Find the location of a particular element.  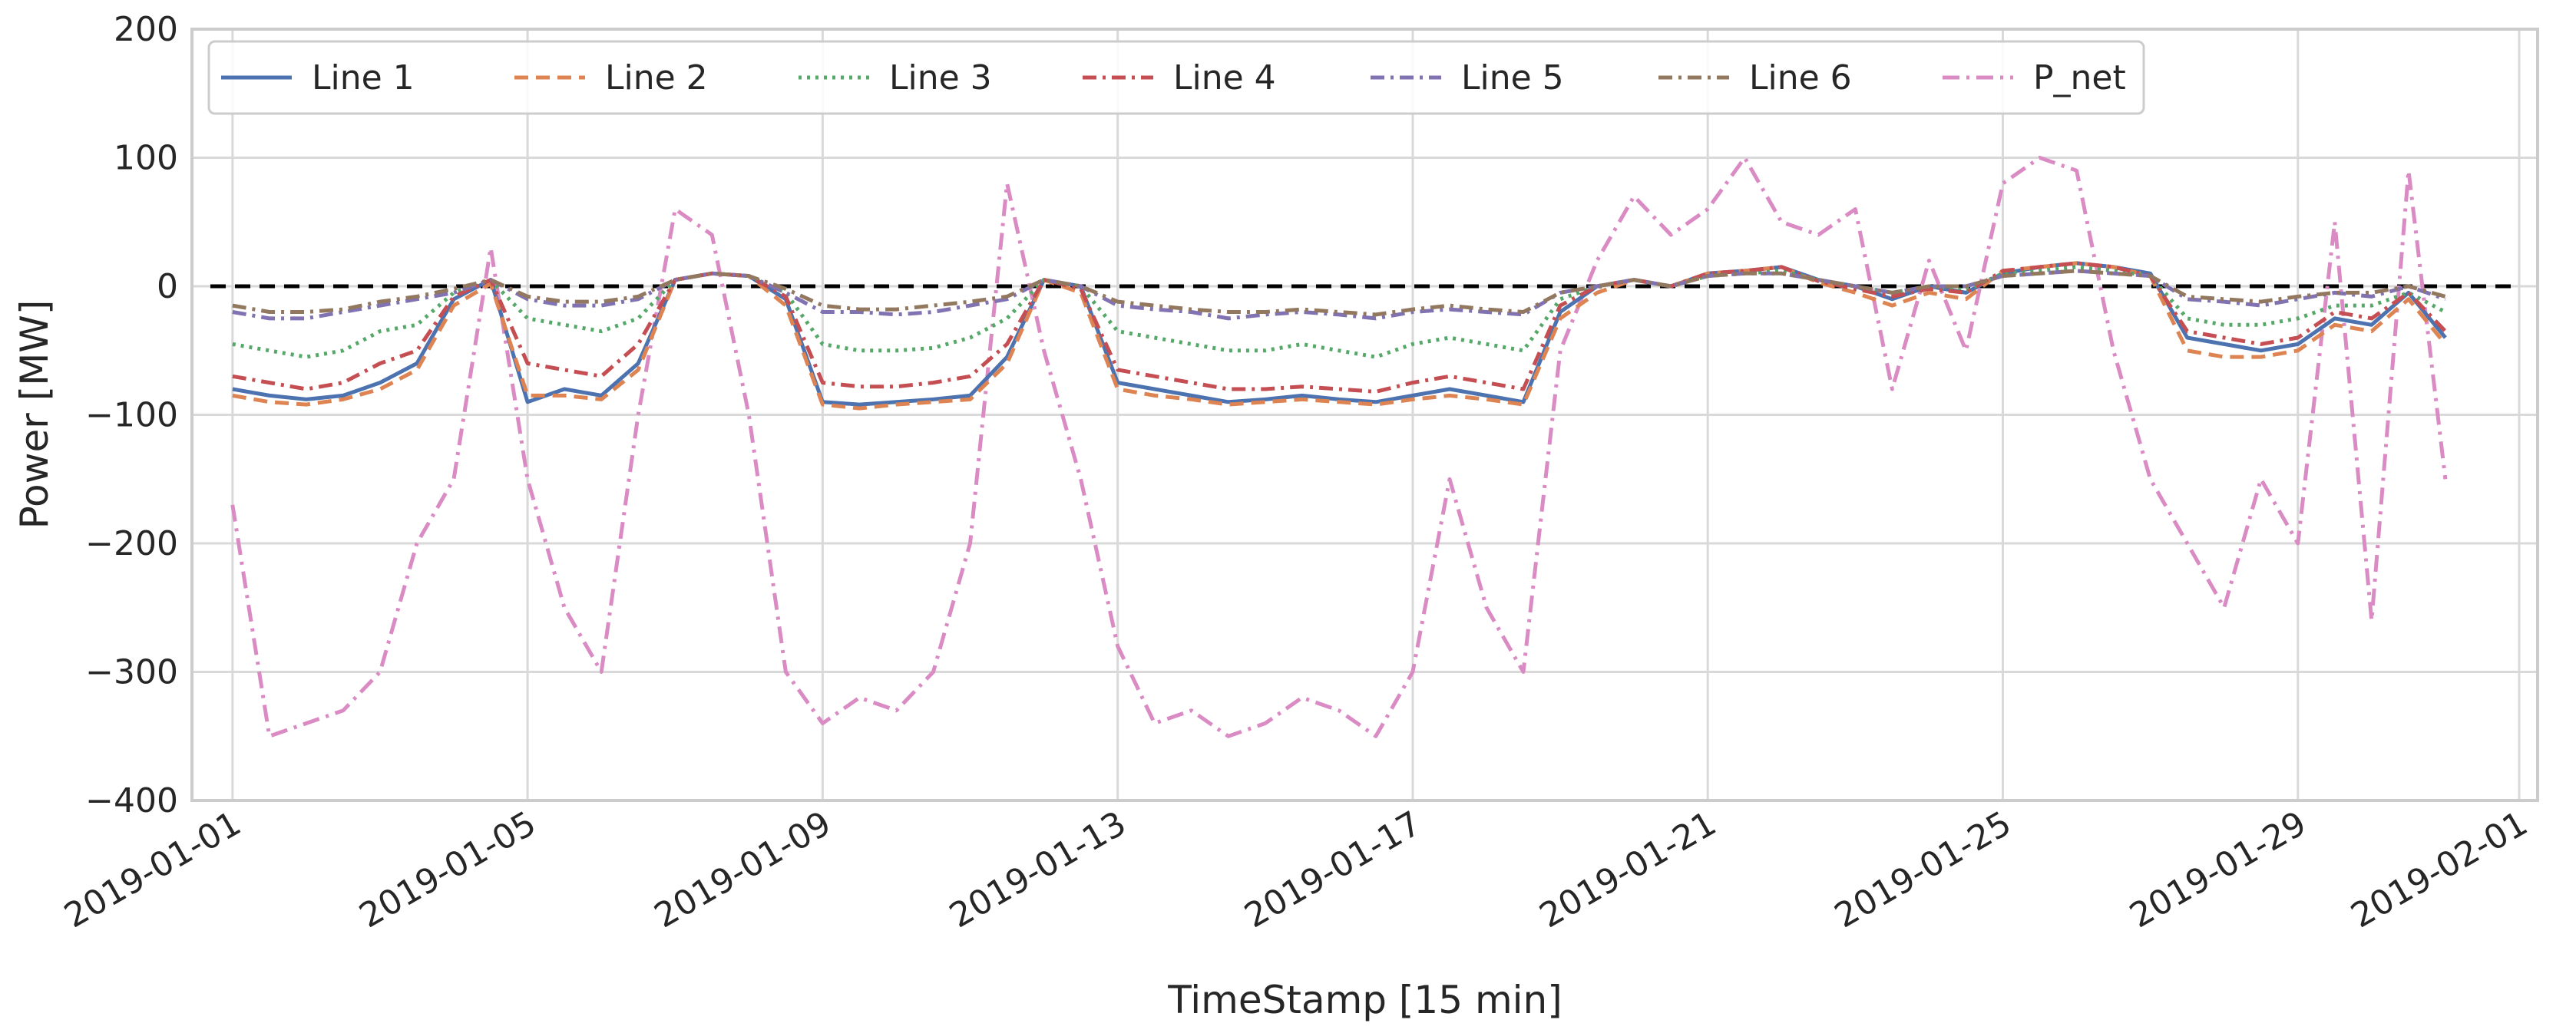

legend-box is located at coordinates (1176, 77).